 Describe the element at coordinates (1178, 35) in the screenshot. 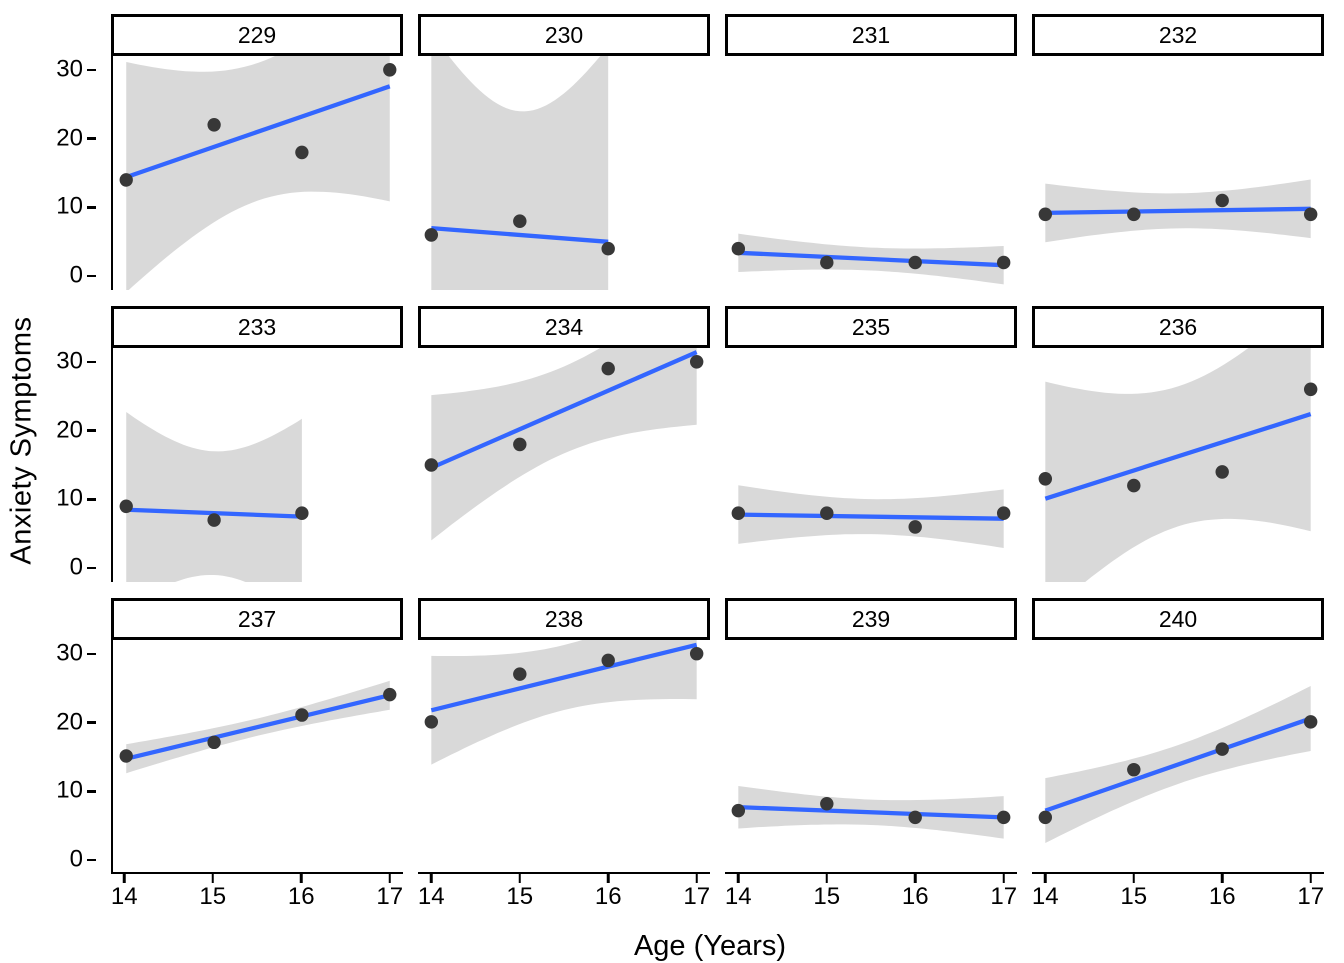

I see `facet-strip: 232` at that location.